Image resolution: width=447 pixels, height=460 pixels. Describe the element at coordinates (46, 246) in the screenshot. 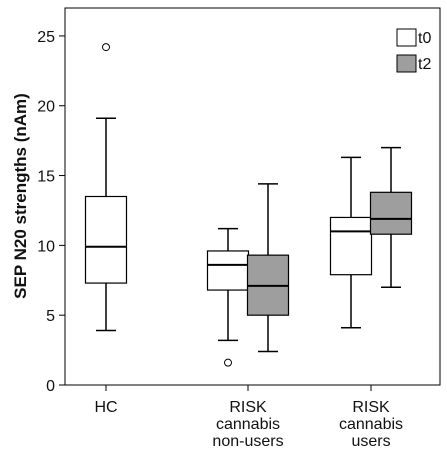

I see `y-tick-label: 10` at that location.